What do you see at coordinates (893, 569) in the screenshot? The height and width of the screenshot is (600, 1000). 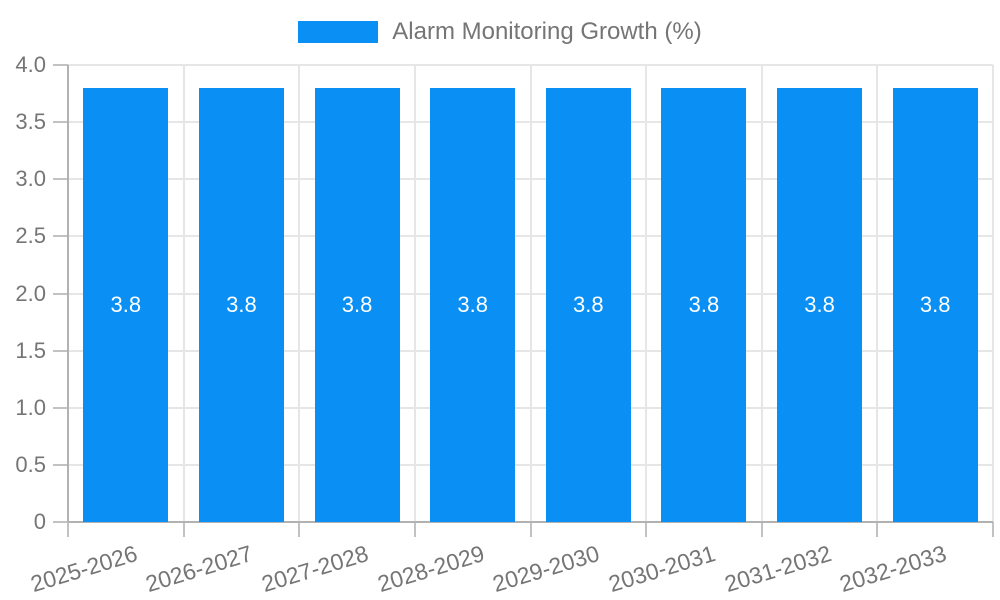 I see `x-axis-label: 2032-2033` at bounding box center [893, 569].